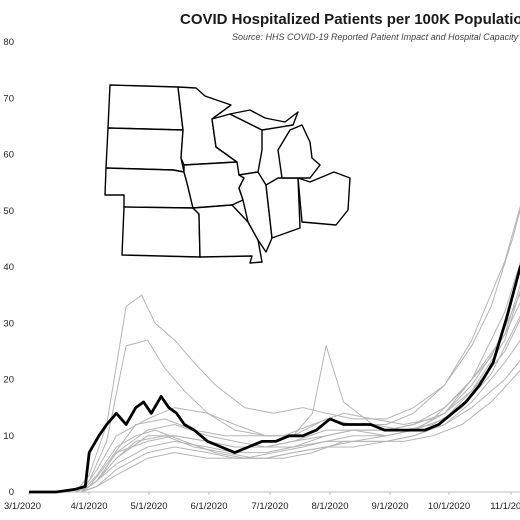 The image size is (520, 520). I want to click on y-tick-label: 40, so click(8, 267).